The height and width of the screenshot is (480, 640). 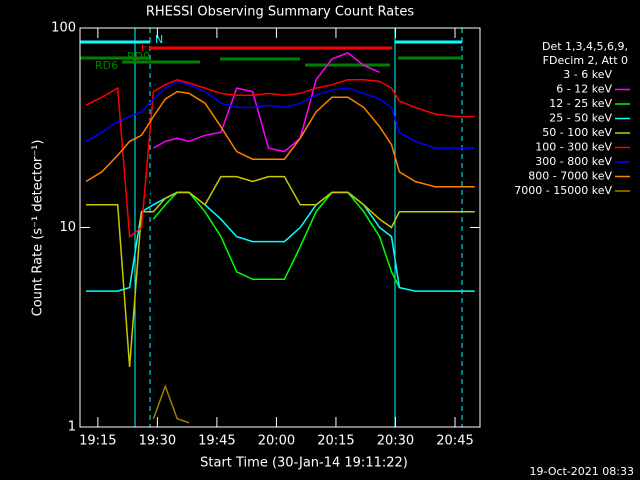 I want to click on legend-label: 50 - 100 keV, so click(x=577, y=132).